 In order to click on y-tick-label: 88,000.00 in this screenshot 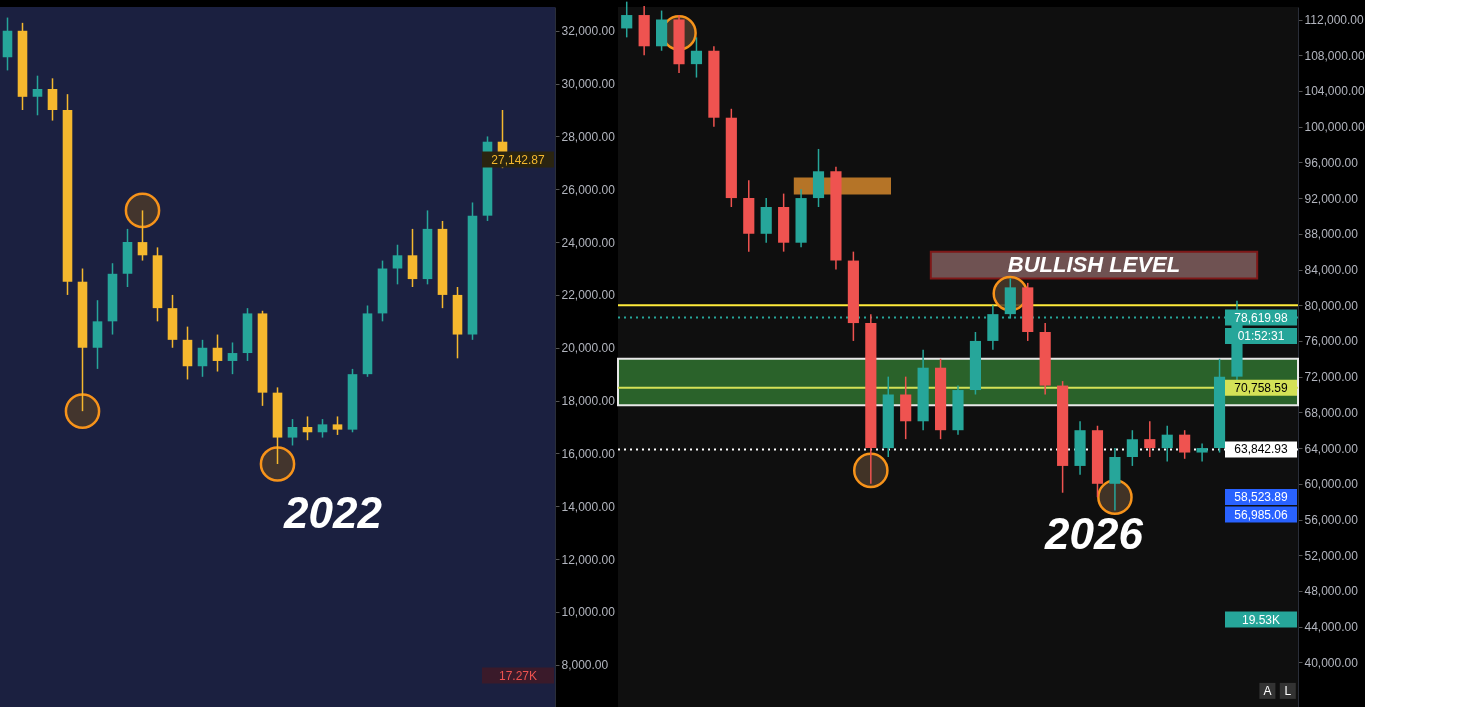, I will do `click(1331, 234)`.